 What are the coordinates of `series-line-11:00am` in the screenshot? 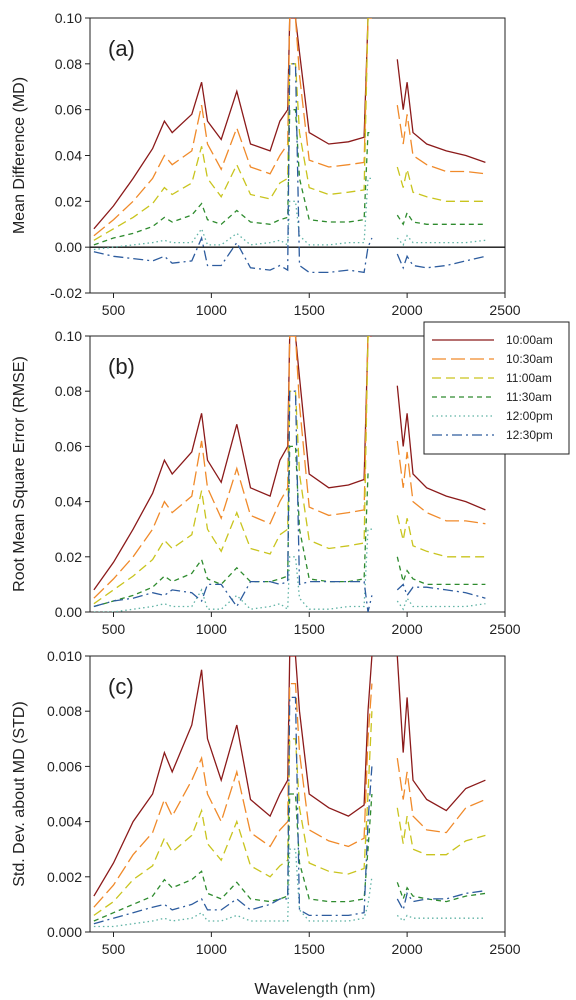 It's located at (289, 813).